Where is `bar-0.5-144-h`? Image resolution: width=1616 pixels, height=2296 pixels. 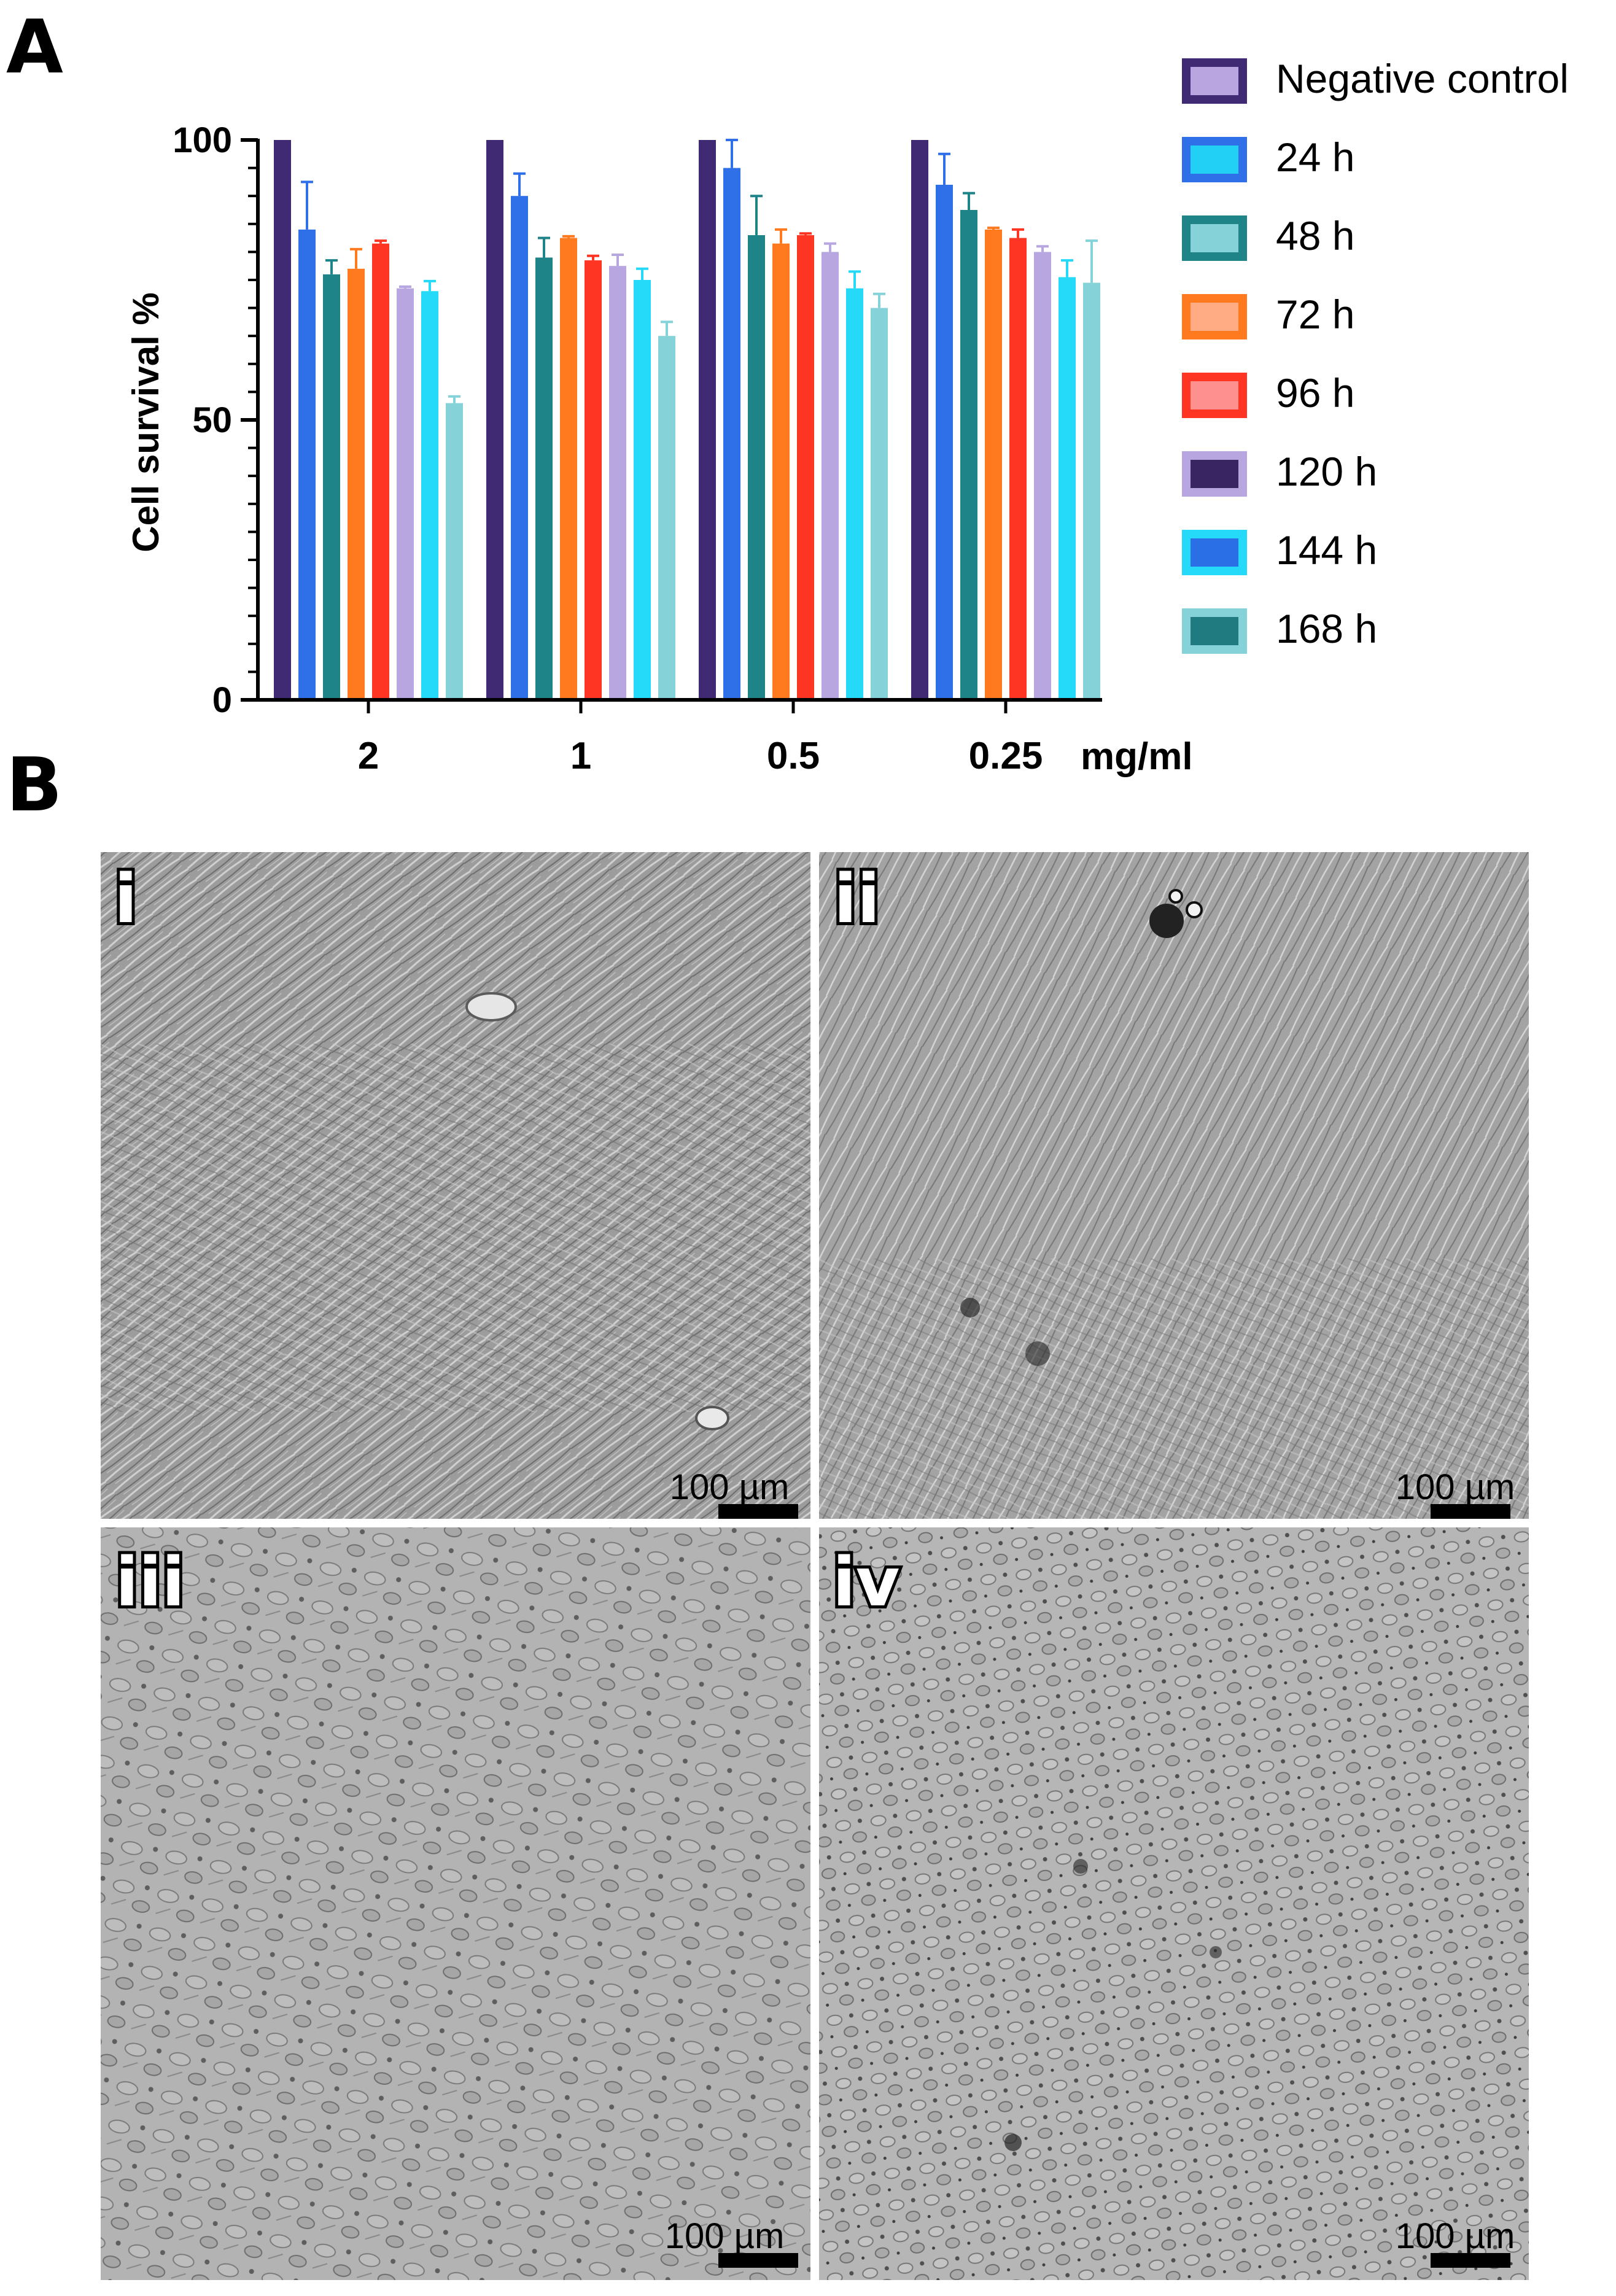
bar-0.5-144-h is located at coordinates (854, 494).